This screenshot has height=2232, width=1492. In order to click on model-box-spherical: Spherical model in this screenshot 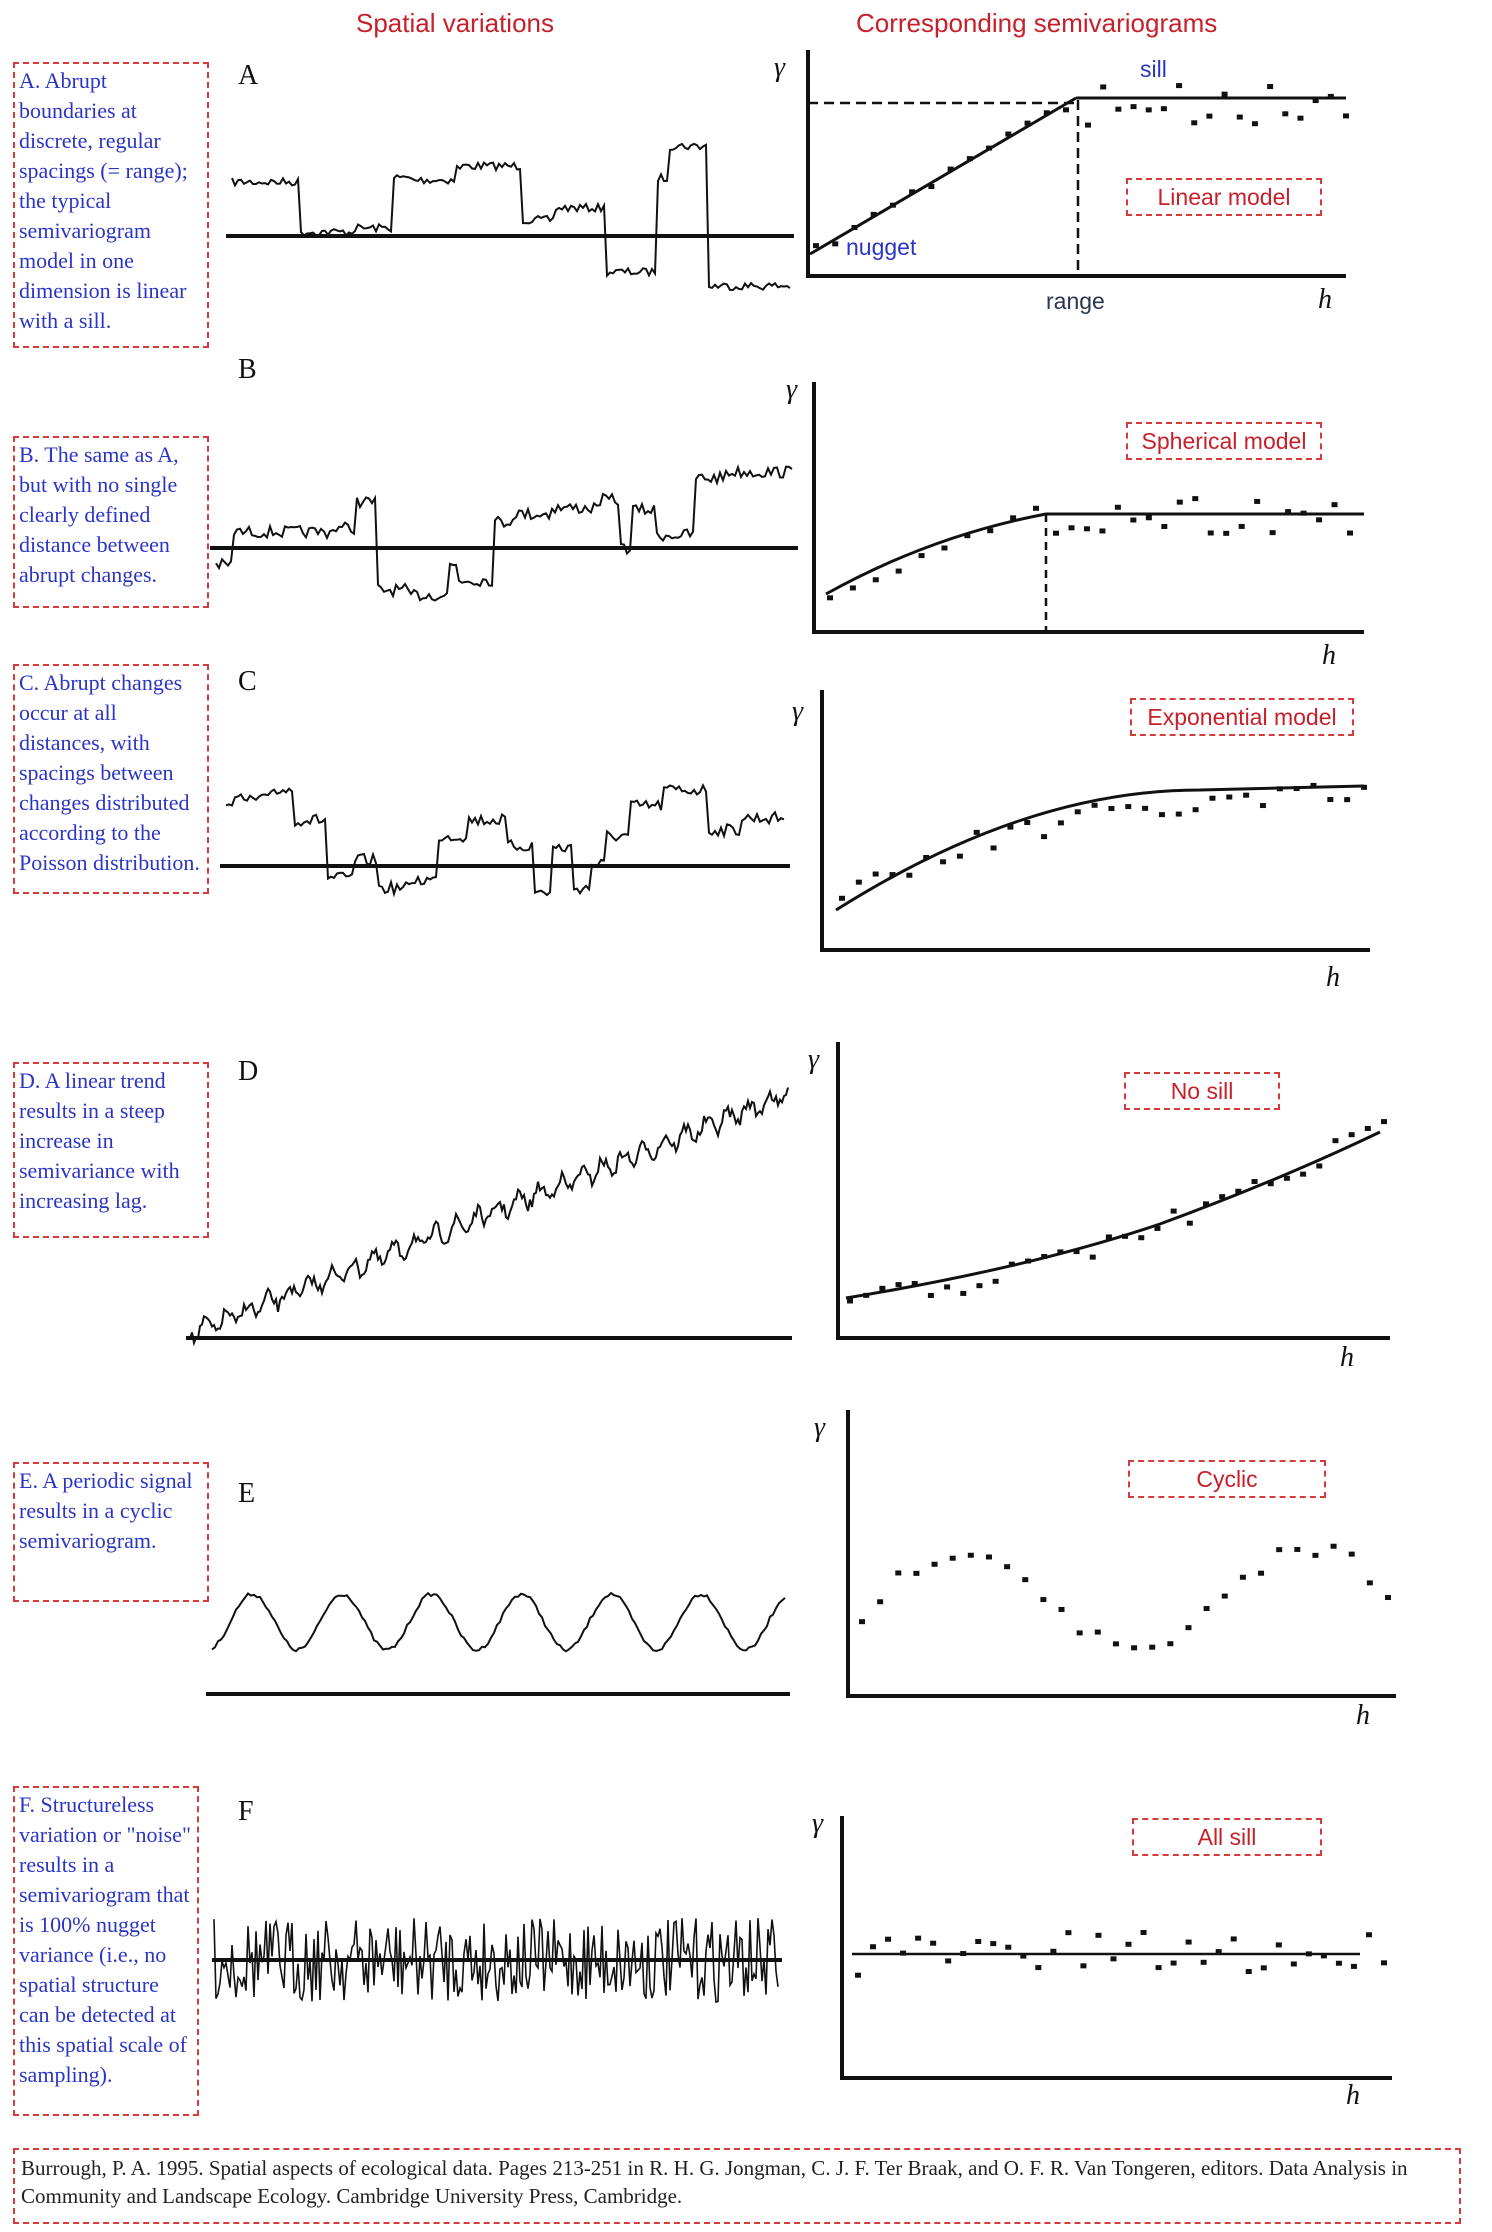, I will do `click(1224, 441)`.